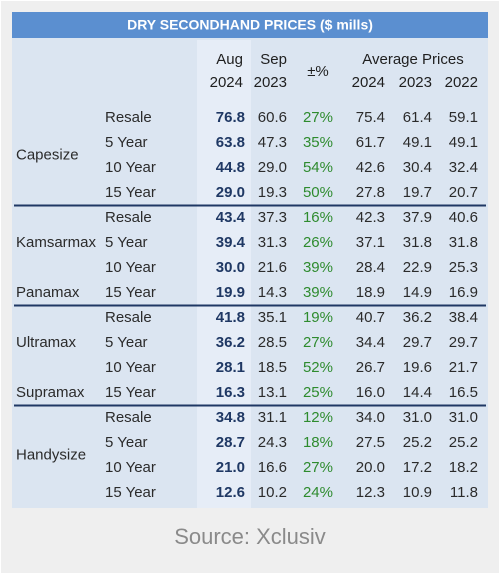 The width and height of the screenshot is (500, 579). What do you see at coordinates (230, 292) in the screenshot?
I see `aug-cell: 19.9` at bounding box center [230, 292].